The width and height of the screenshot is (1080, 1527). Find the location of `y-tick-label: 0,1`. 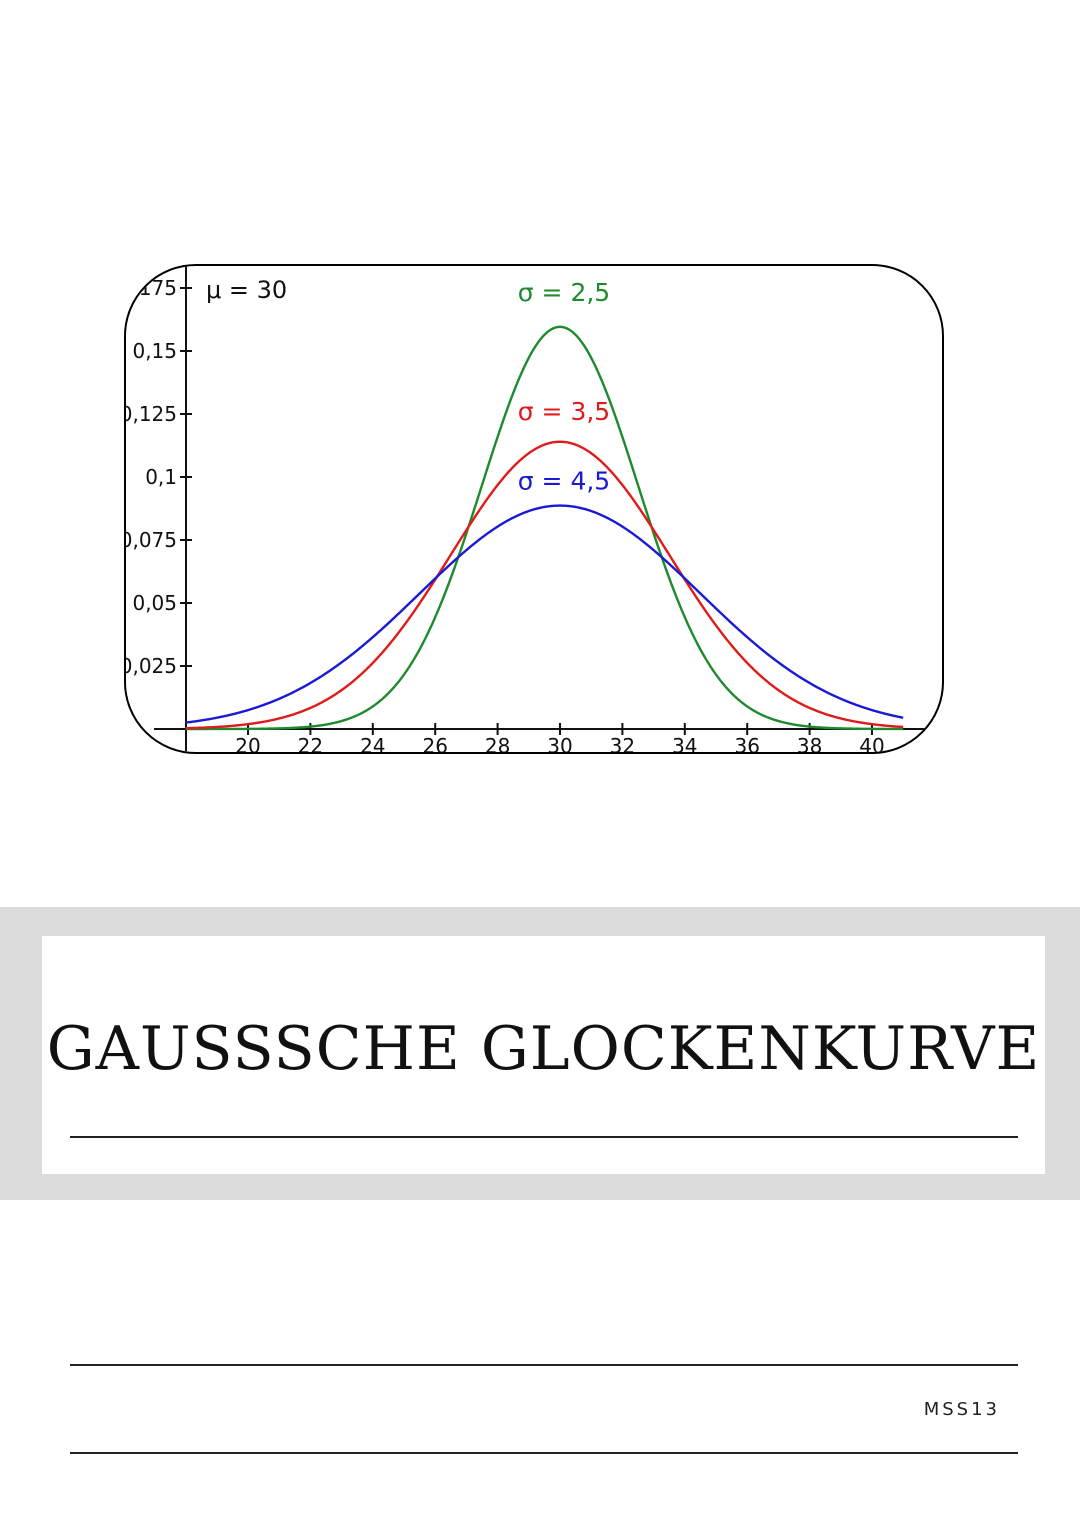

y-tick-label: 0,1 is located at coordinates (161, 477).